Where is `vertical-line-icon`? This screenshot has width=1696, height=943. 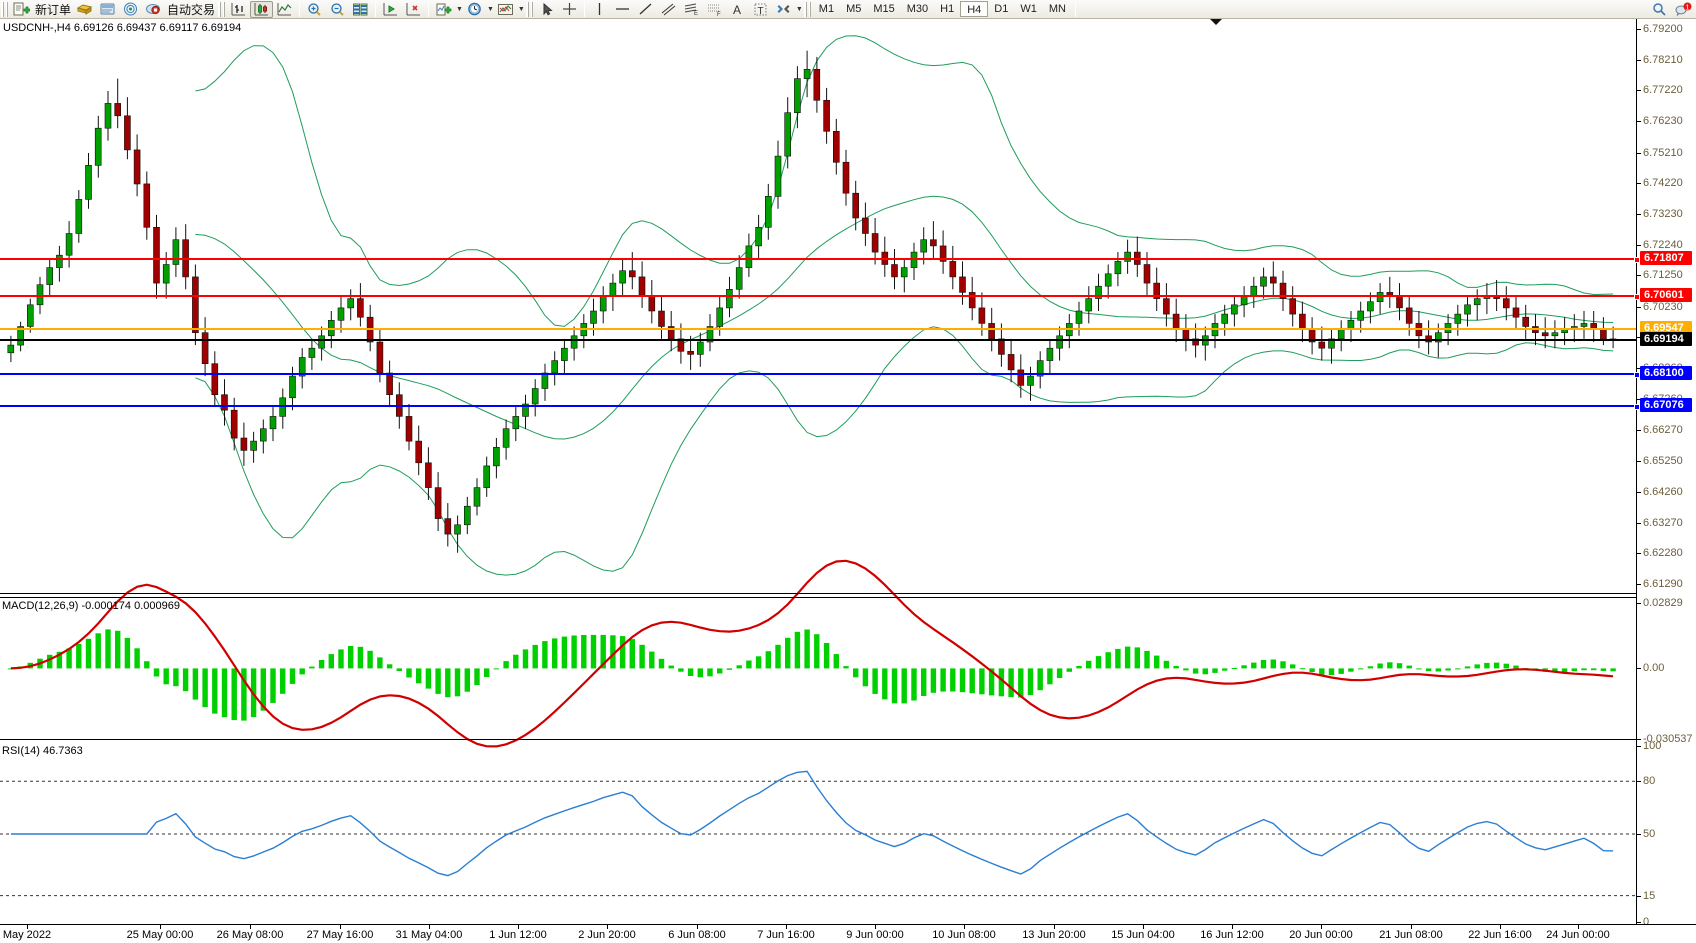
vertical-line-icon is located at coordinates (599, 9).